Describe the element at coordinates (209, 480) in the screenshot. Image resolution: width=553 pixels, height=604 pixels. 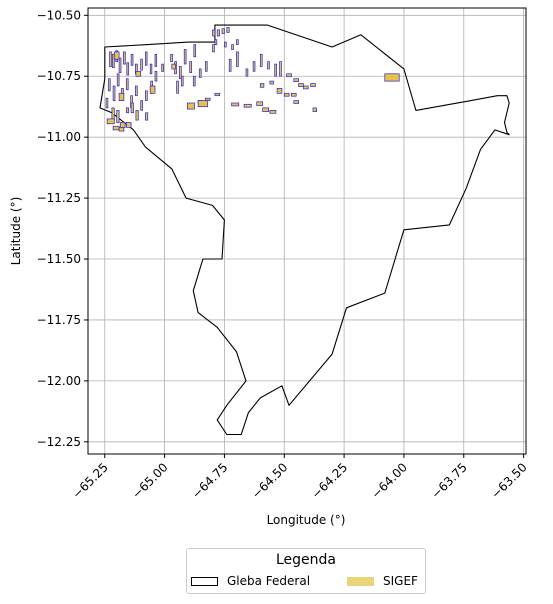
I see `x-tick-label: −64.75` at that location.